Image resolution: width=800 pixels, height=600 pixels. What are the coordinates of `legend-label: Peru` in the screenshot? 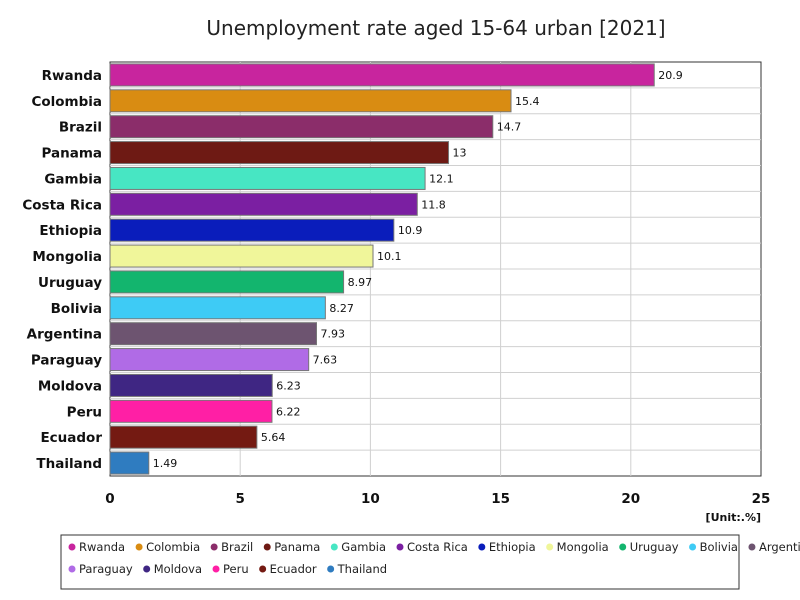 It's located at (236, 569).